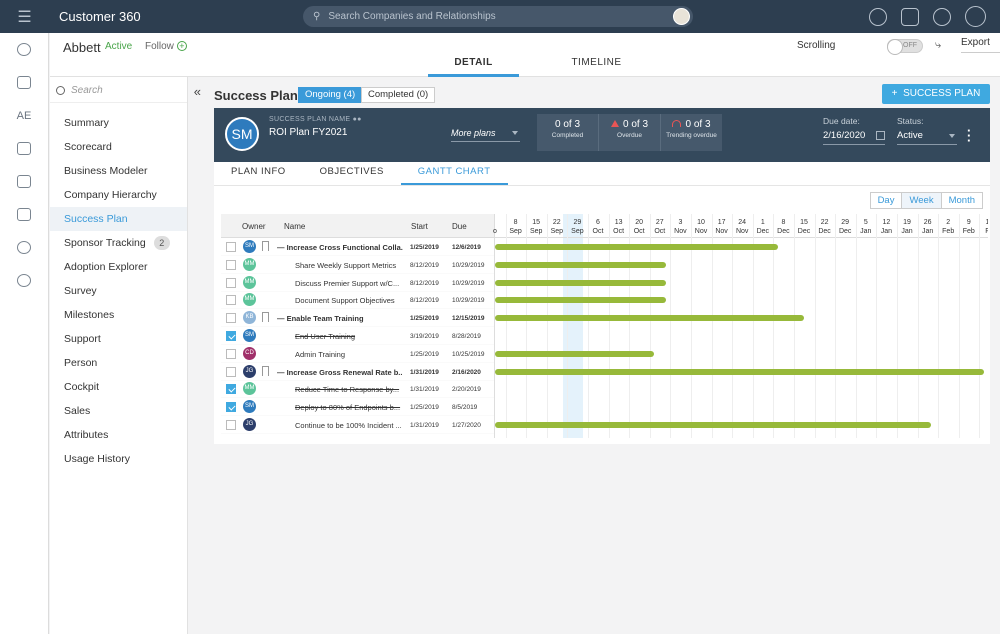 The image size is (1000, 634). What do you see at coordinates (345, 301) in the screenshot?
I see `row-name: Document Support Objectives` at bounding box center [345, 301].